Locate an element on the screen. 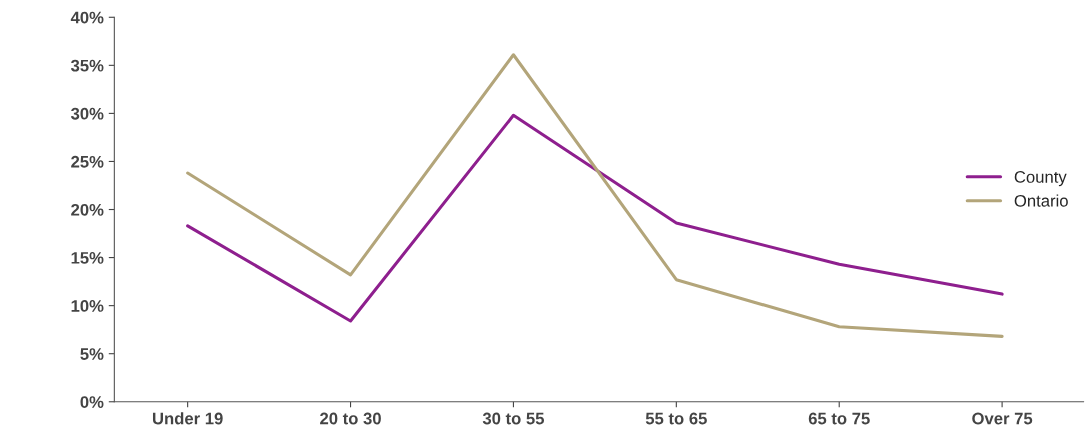  x-tick-label: Under 19 is located at coordinates (187, 418).